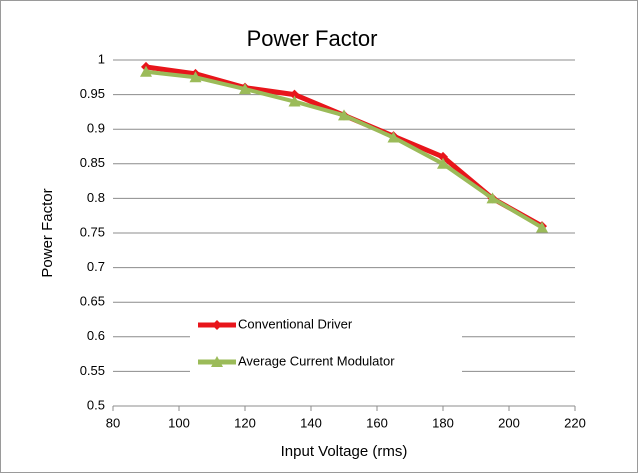 The height and width of the screenshot is (473, 638). Describe the element at coordinates (344, 451) in the screenshot. I see `x-axis-label: Input Voltage (rms)` at that location.